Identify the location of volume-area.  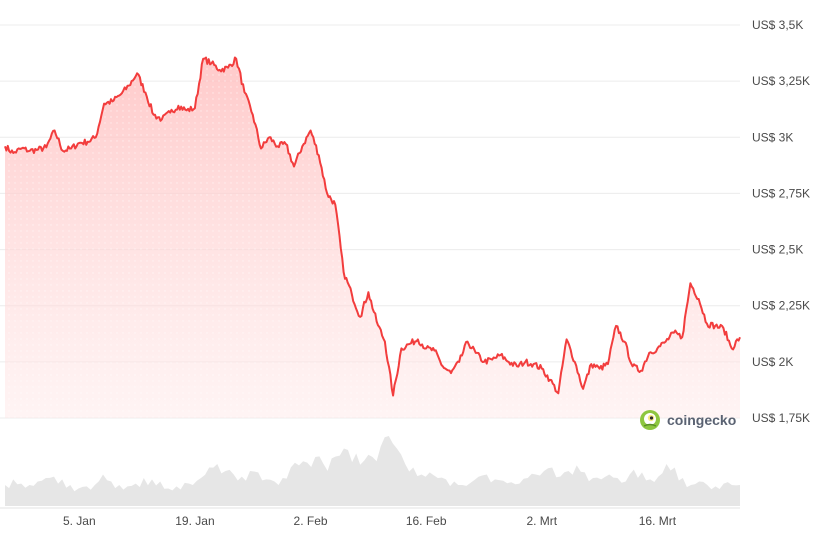
(372, 471).